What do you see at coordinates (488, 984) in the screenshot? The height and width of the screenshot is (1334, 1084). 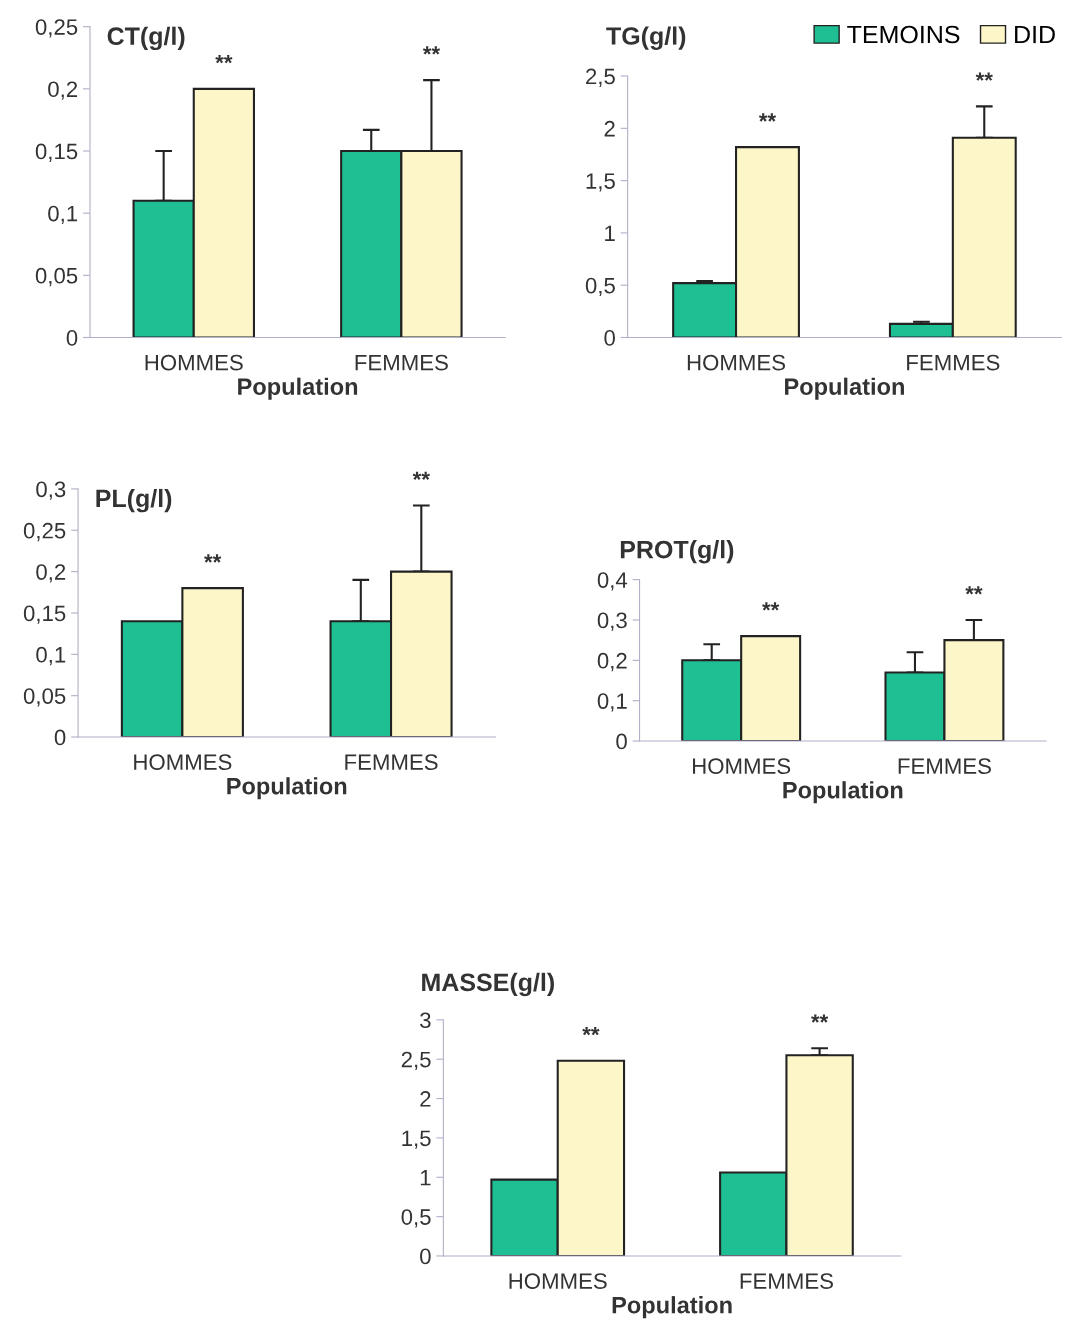 I see `chart-title: MASSE(g/l)` at bounding box center [488, 984].